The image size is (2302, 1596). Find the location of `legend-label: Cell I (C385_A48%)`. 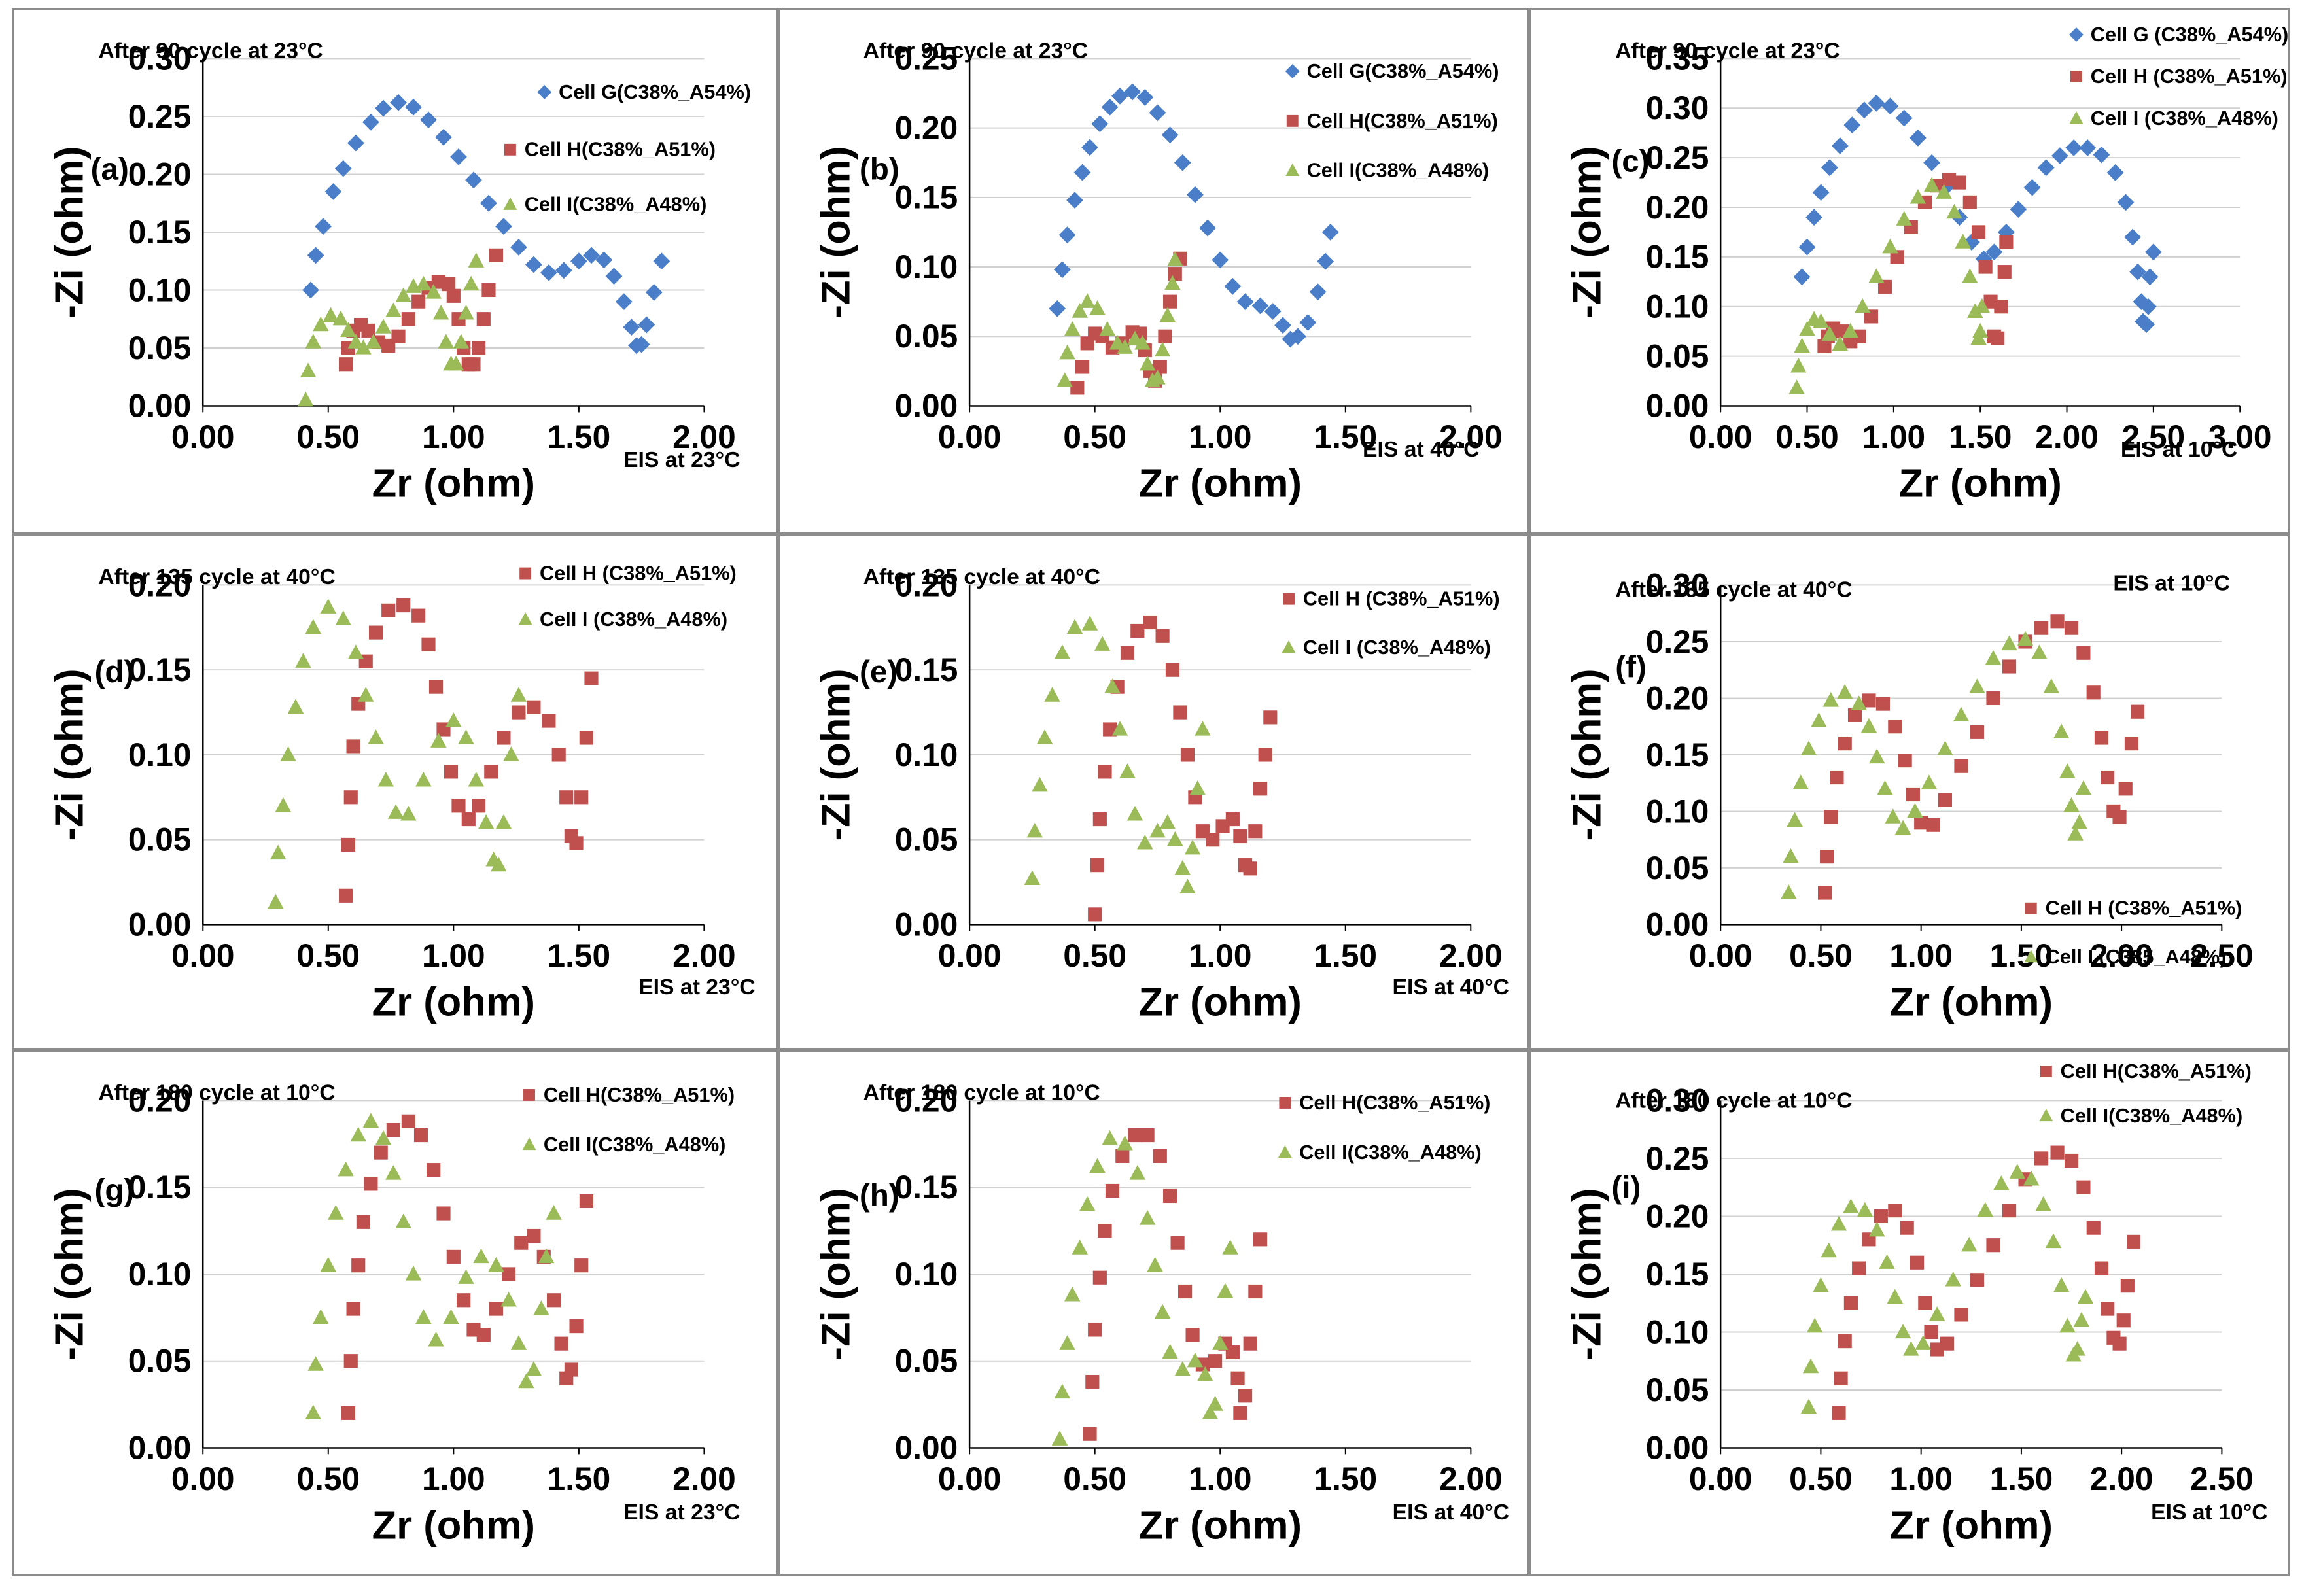

legend-label: Cell I (C385_A48%) is located at coordinates (2136, 956).